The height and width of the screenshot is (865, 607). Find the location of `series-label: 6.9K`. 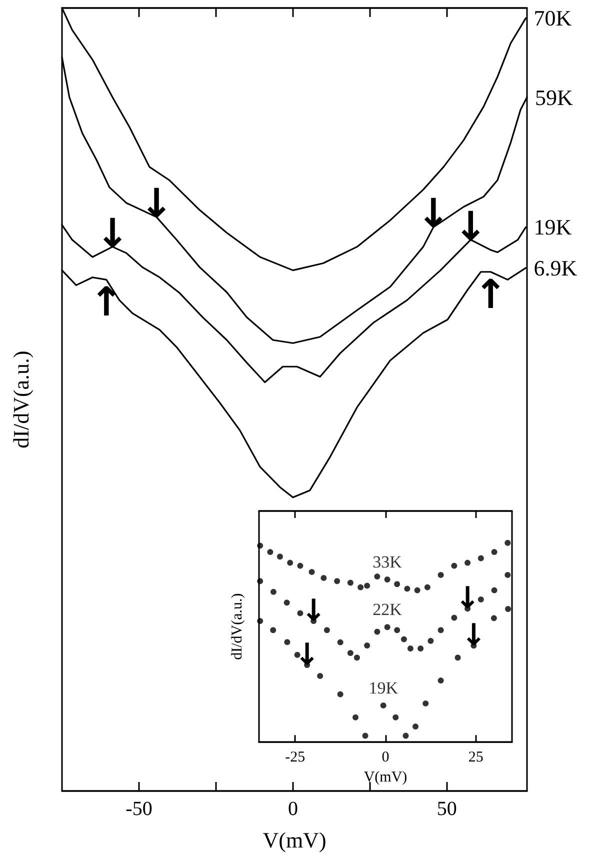

series-label: 6.9K is located at coordinates (556, 267).